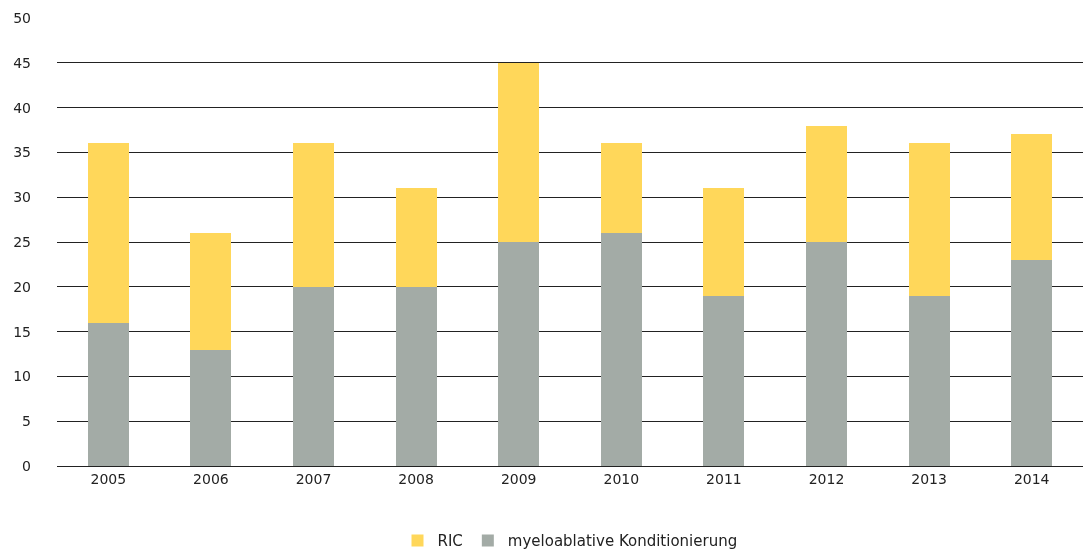  What do you see at coordinates (22, 286) in the screenshot?
I see `y-tick-label: 20` at bounding box center [22, 286].